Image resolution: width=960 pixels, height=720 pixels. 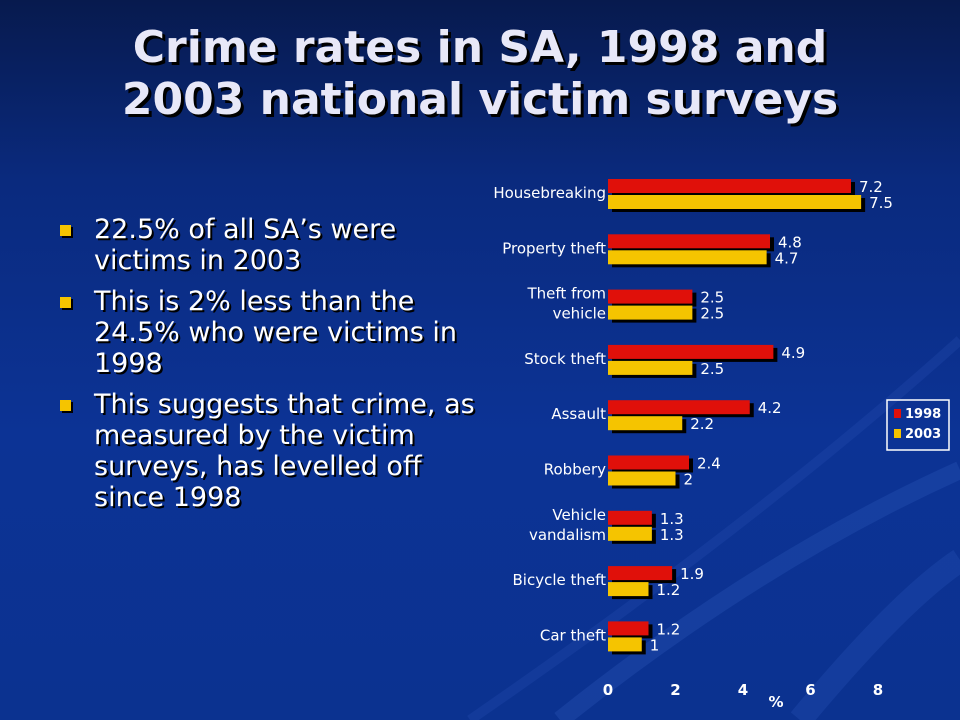 What do you see at coordinates (549, 193) in the screenshot?
I see `category-label: Housebreaking` at bounding box center [549, 193].